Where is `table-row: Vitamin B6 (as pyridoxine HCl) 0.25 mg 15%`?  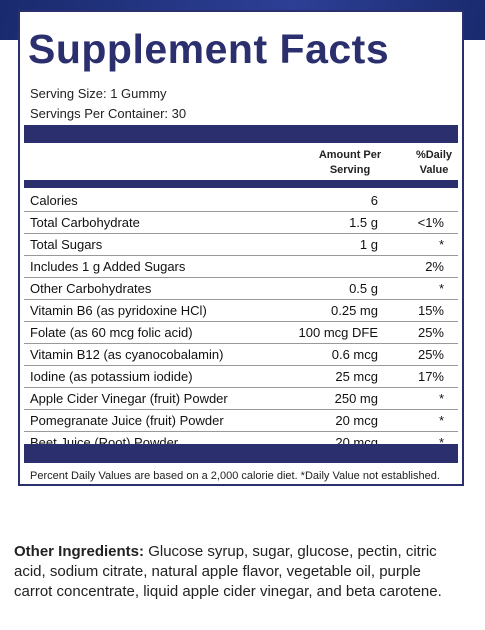
table-row: Vitamin B6 (as pyridoxine HCl) 0.25 mg 15% is located at coordinates (241, 311).